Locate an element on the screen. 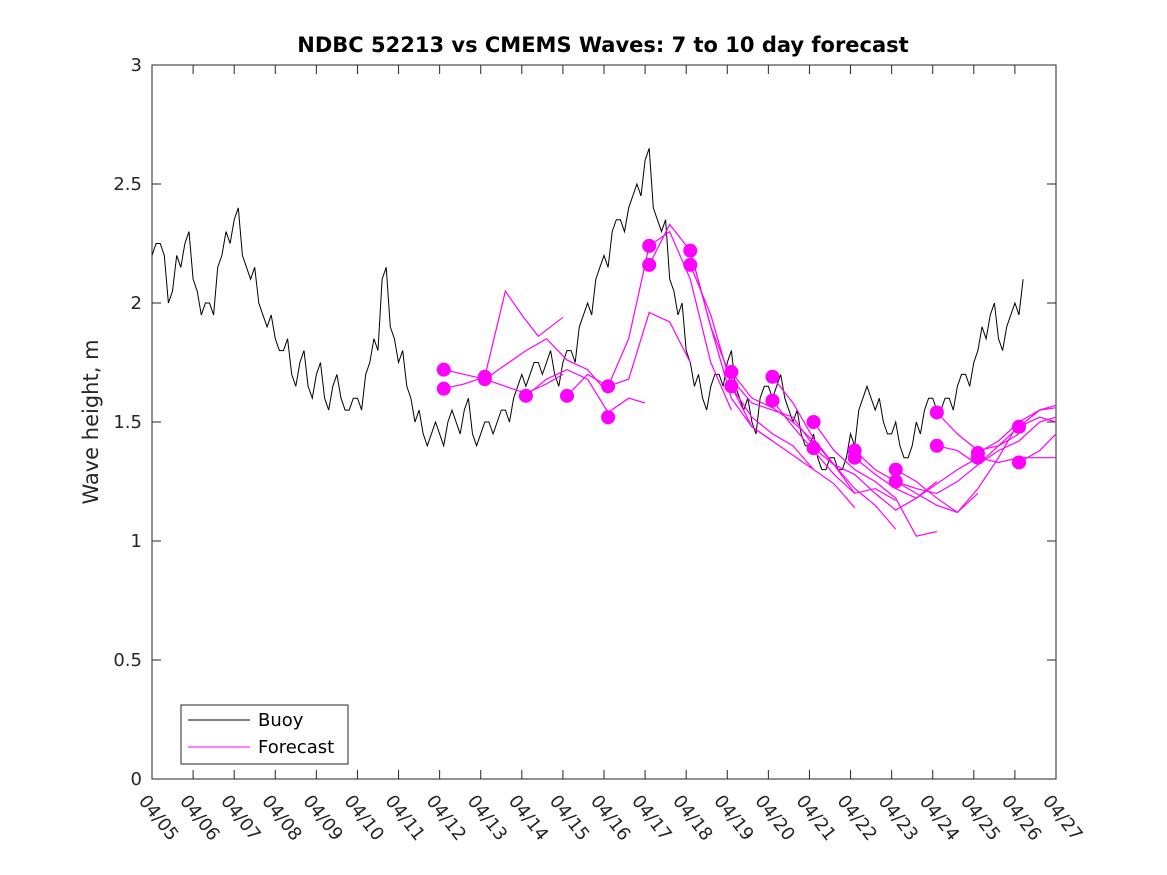  y-tick-label: 0.5 is located at coordinates (127, 660).